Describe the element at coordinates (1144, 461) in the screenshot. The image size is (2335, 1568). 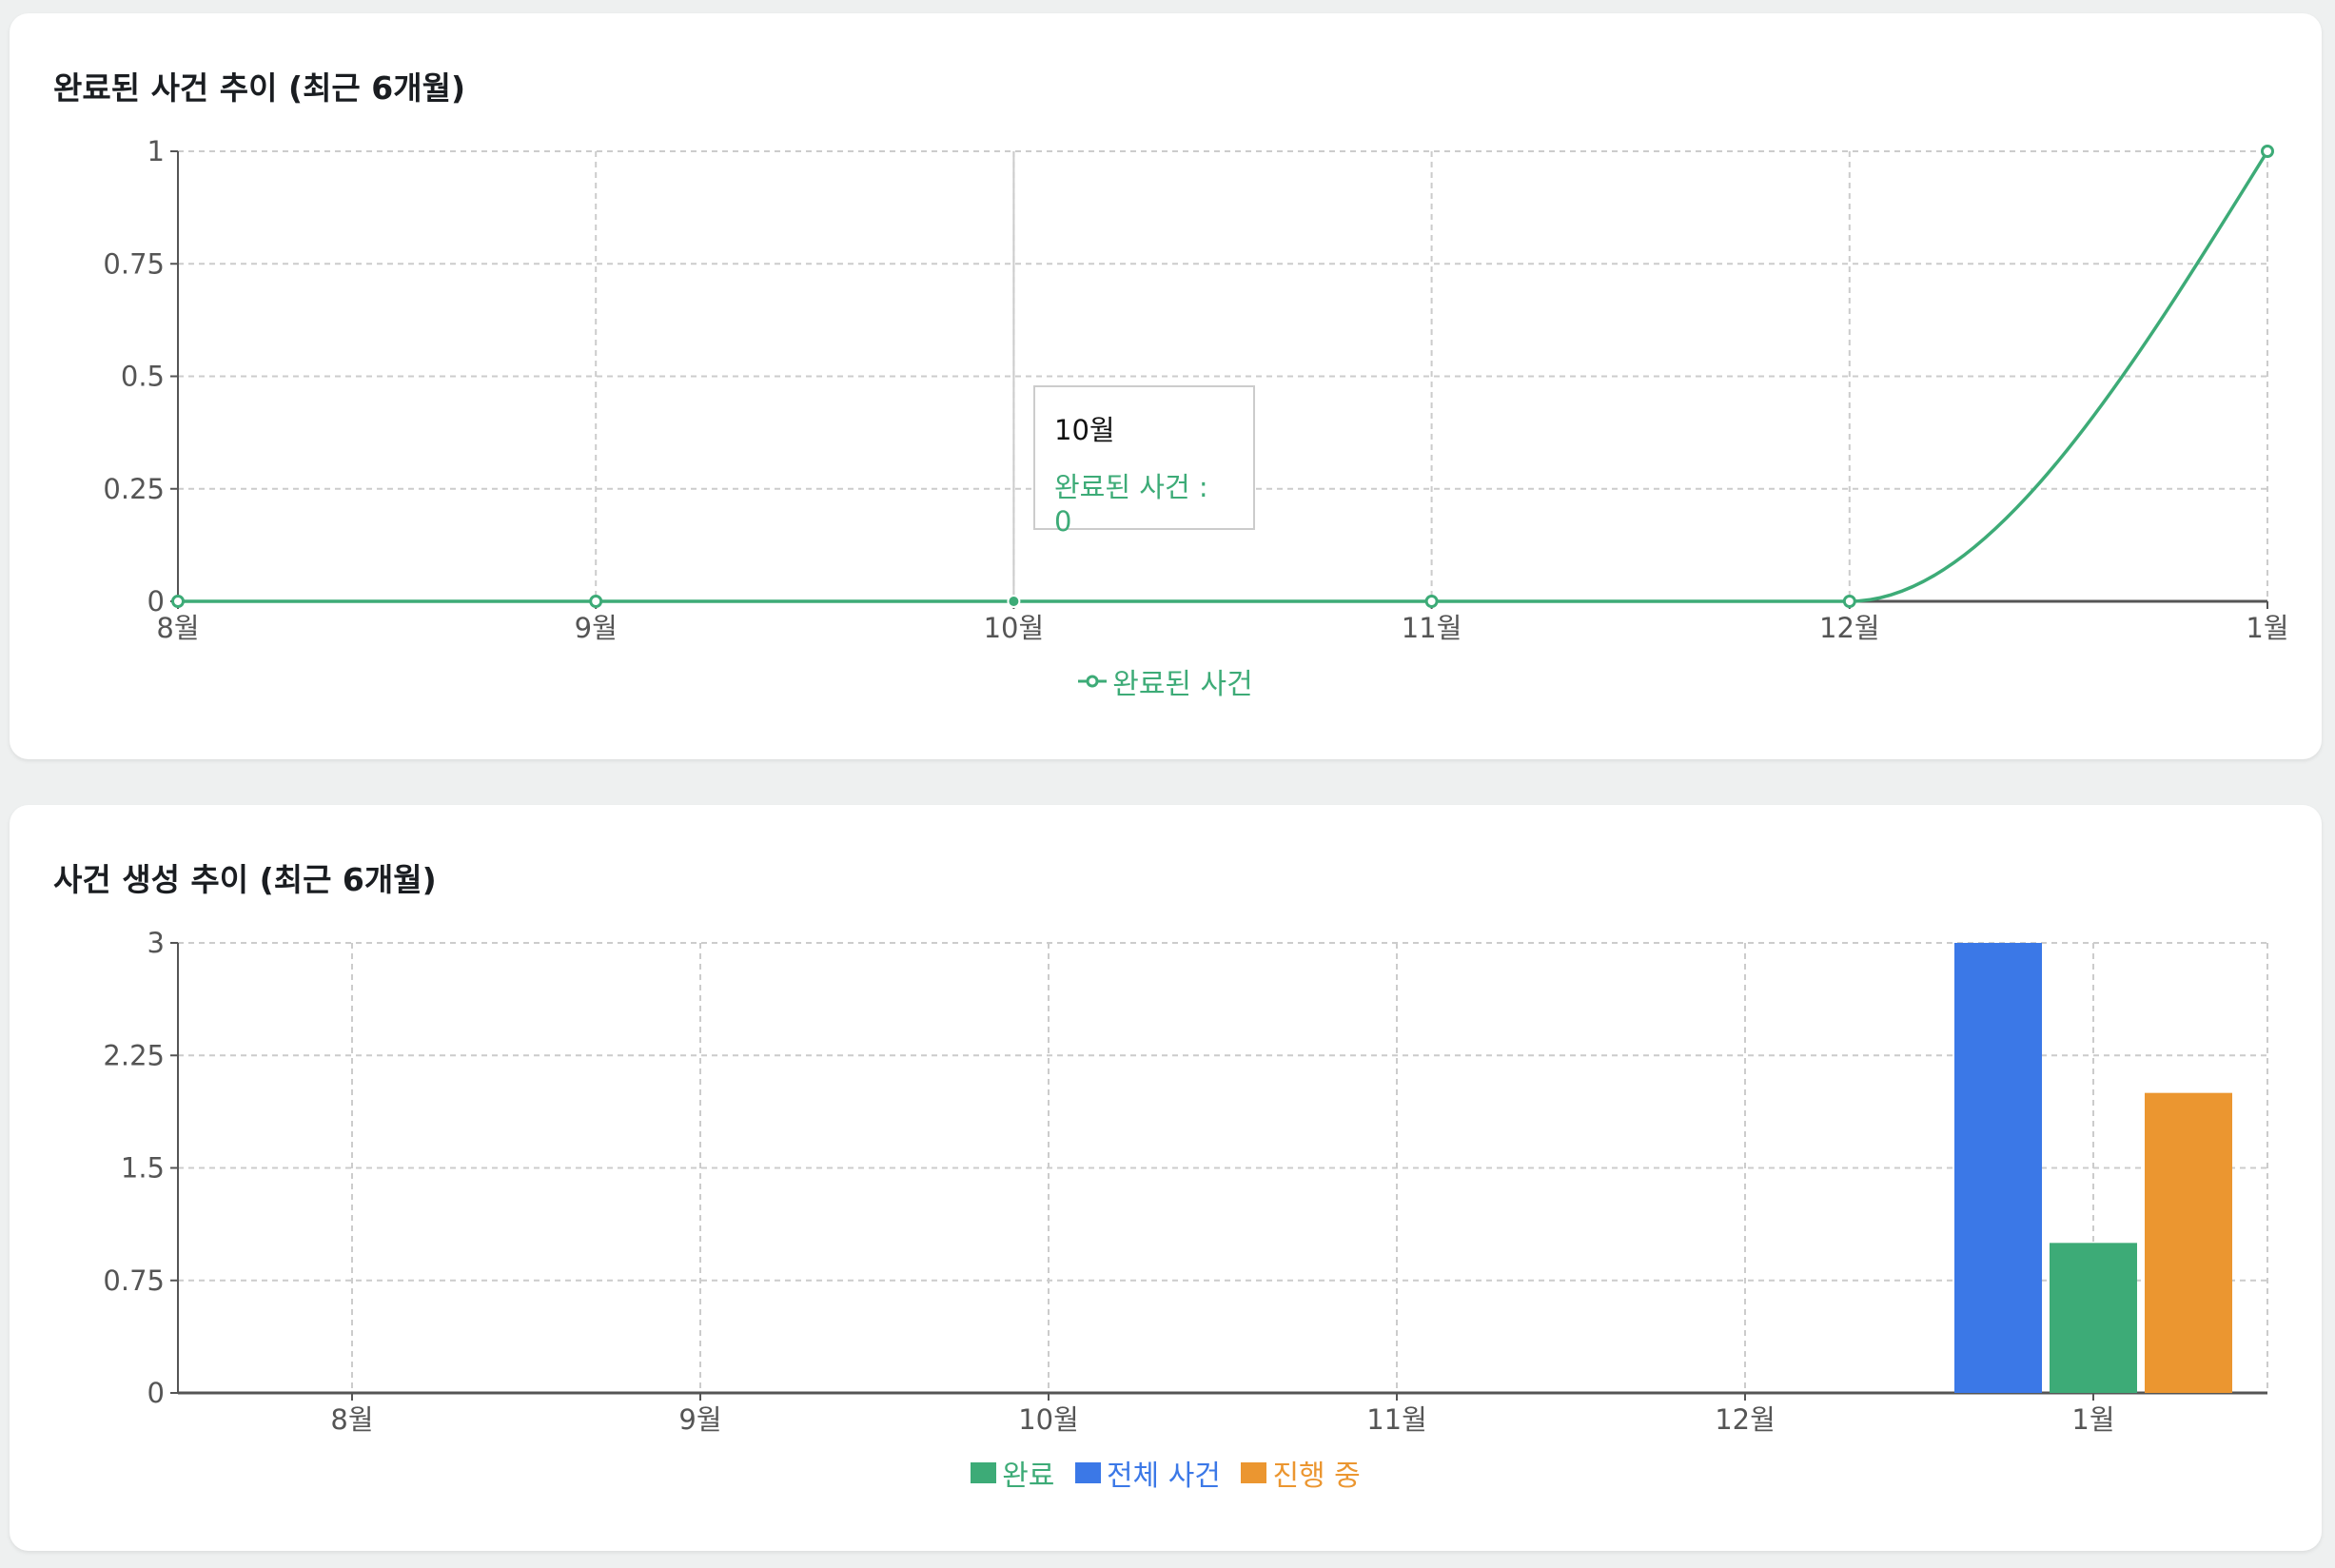
I see `chart-tooltip: 10월 완료된 사건 : 0` at that location.